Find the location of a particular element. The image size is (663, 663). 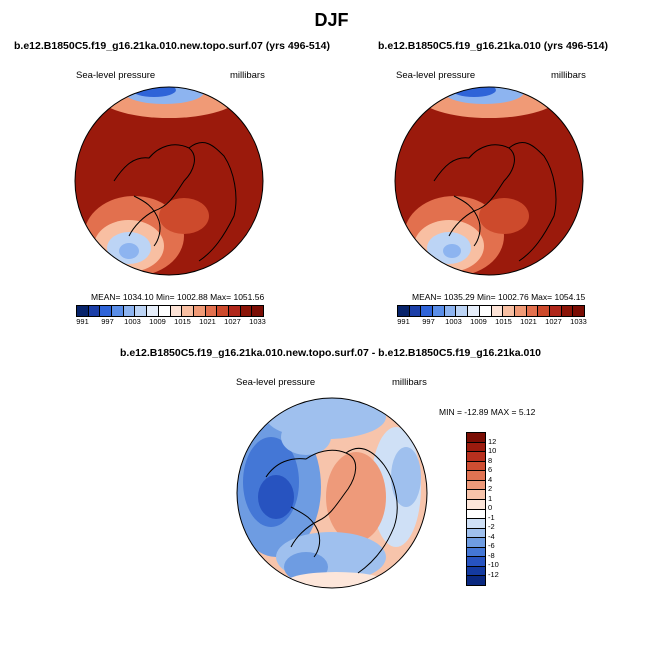

panel-1-colorbar: 991 997 1003 1009 1015 1021 1027 1033 is located at coordinates (171, 315).